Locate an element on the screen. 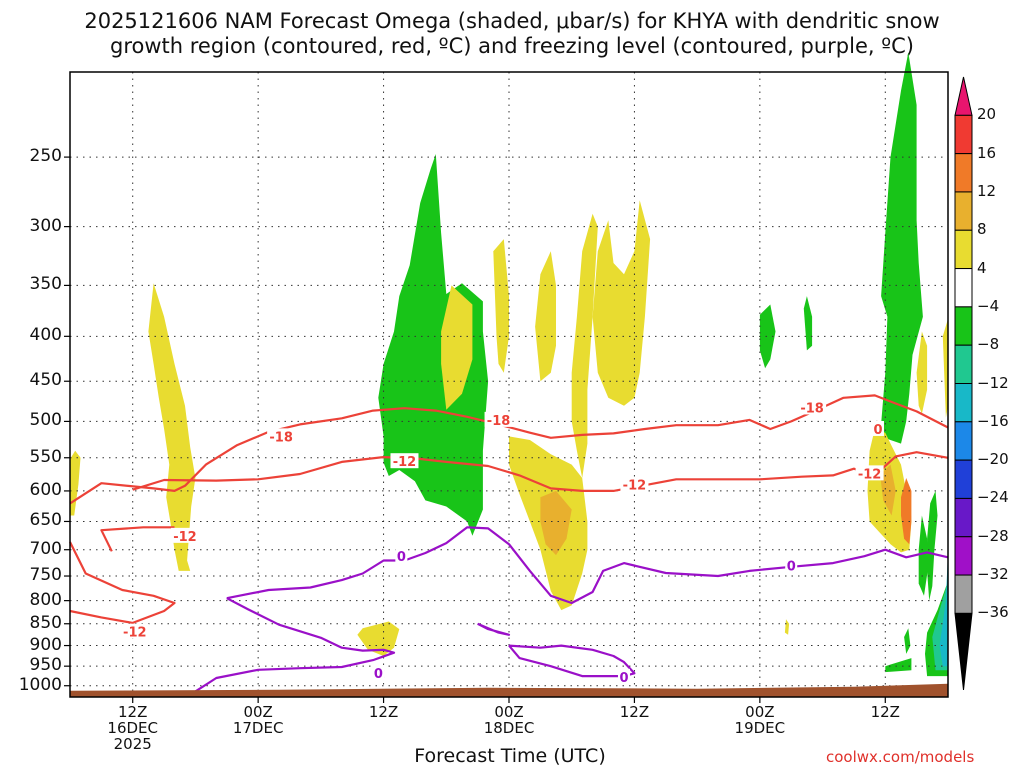  site-credit-link: coolwx.com/models is located at coordinates (900, 757).